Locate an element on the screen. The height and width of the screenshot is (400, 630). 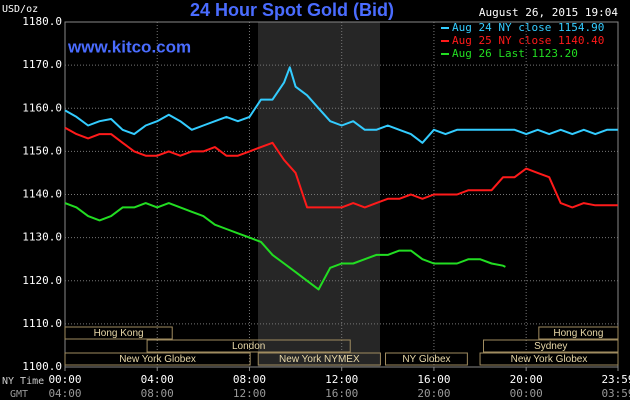
y-axis-label: USD/oz is located at coordinates (20, 9).